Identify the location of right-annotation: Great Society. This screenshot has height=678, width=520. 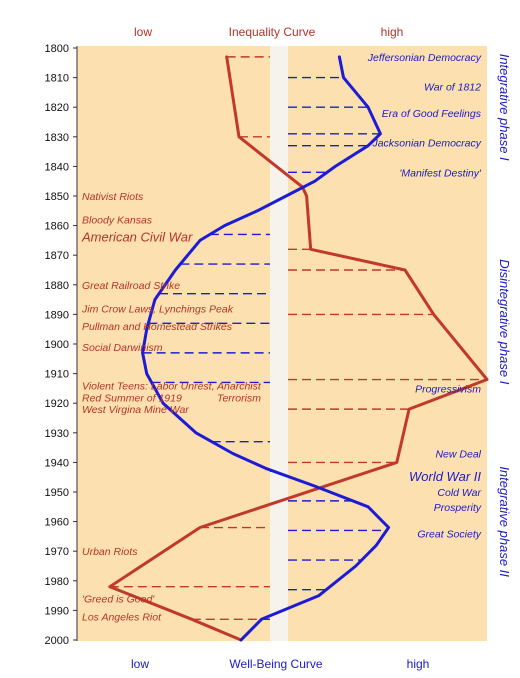
(449, 534).